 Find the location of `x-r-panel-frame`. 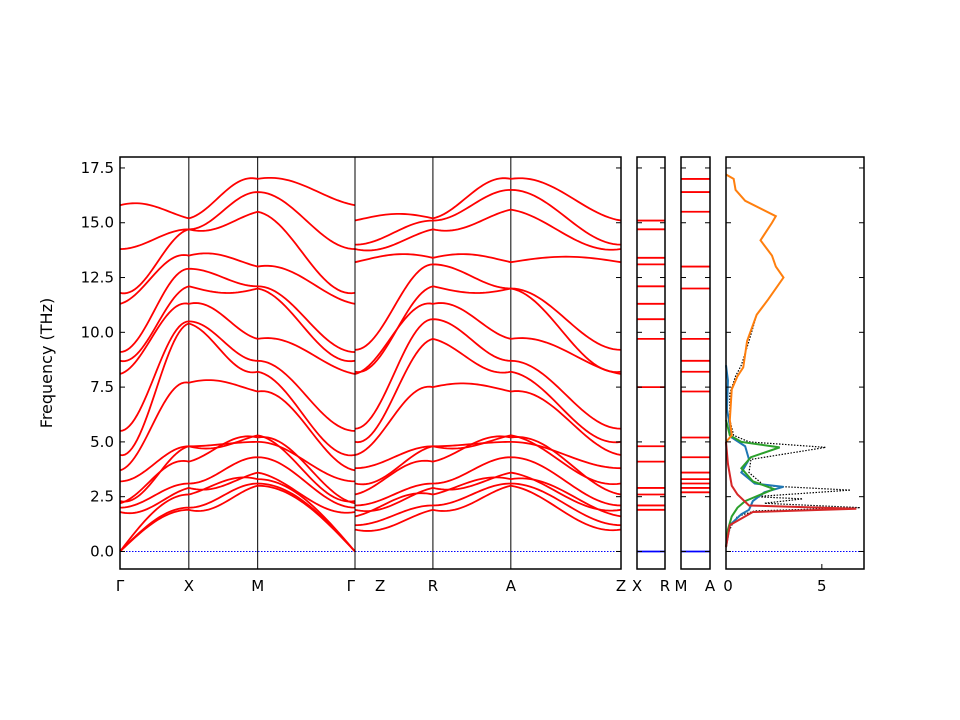

x-r-panel-frame is located at coordinates (651, 363).